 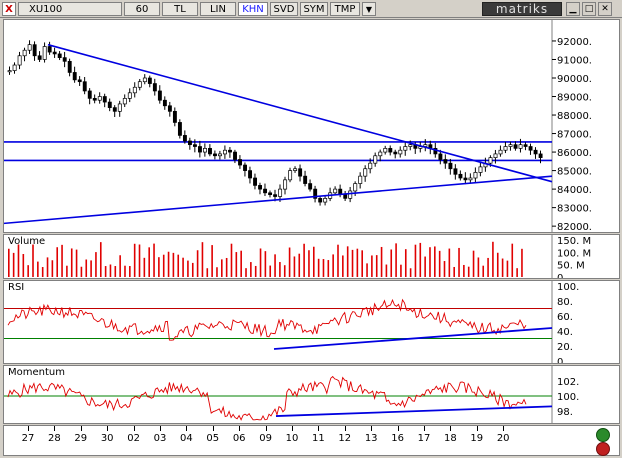 I want to click on price-tick-label: 84000., so click(x=574, y=190).